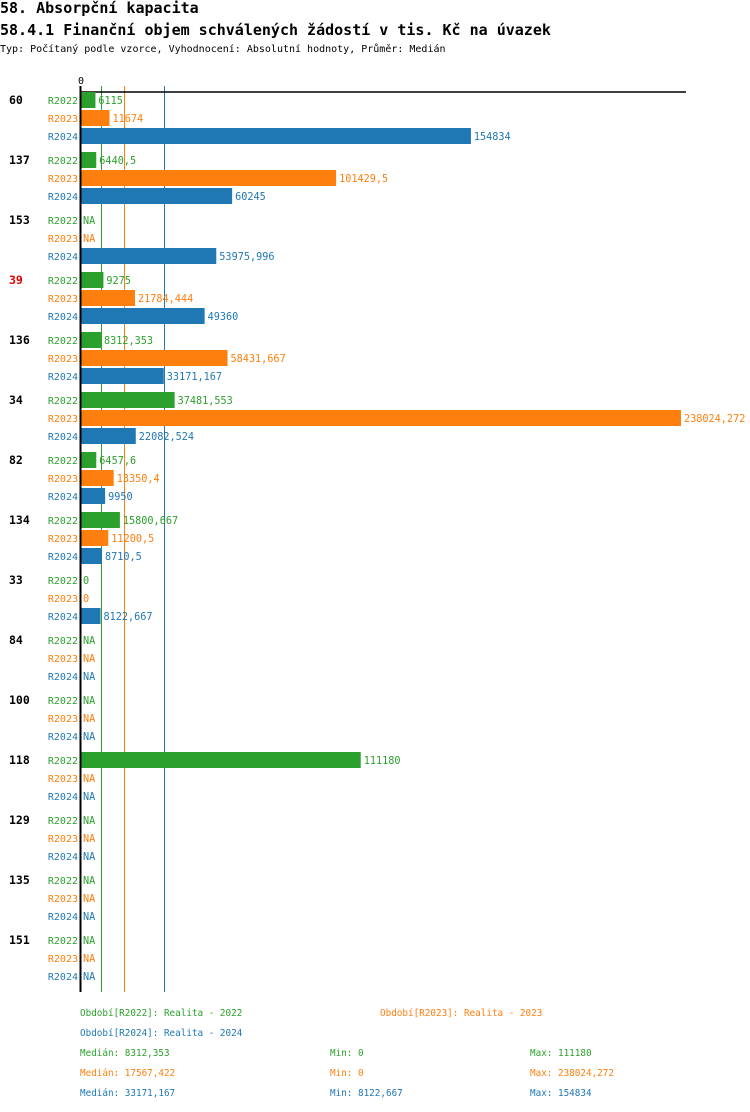  Describe the element at coordinates (205, 401) in the screenshot. I see `value-label: 37481,553` at that location.